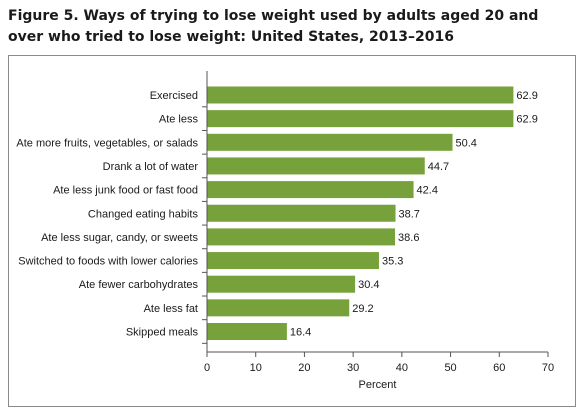  Describe the element at coordinates (427, 191) in the screenshot. I see `bar-value-label: 42.4` at that location.